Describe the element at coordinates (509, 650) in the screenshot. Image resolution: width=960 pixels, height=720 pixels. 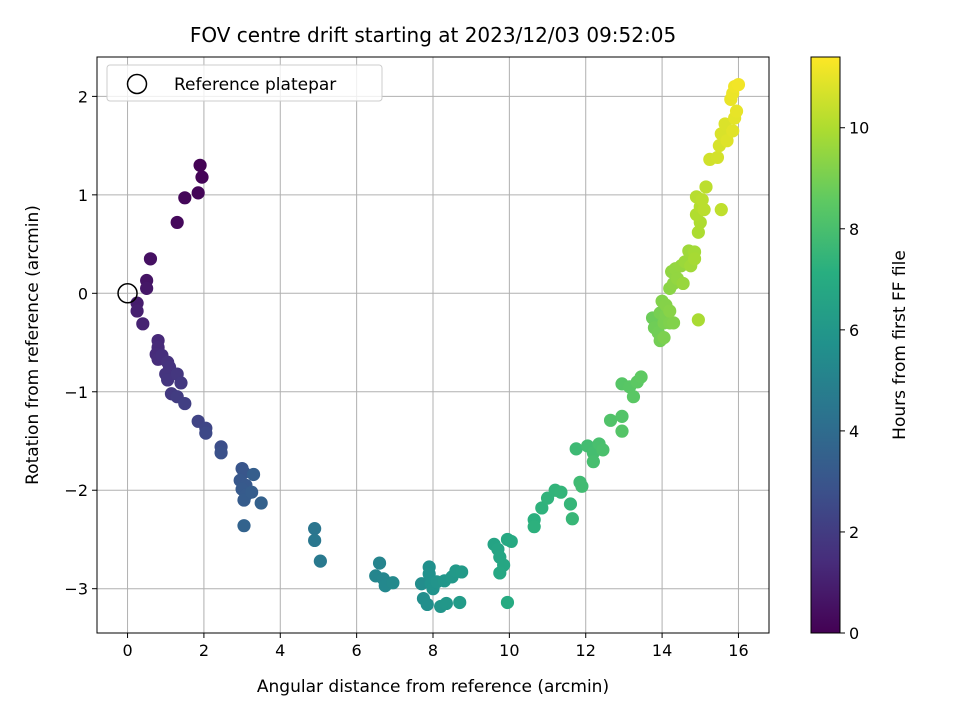
I see `x-tick-label: 10` at that location.